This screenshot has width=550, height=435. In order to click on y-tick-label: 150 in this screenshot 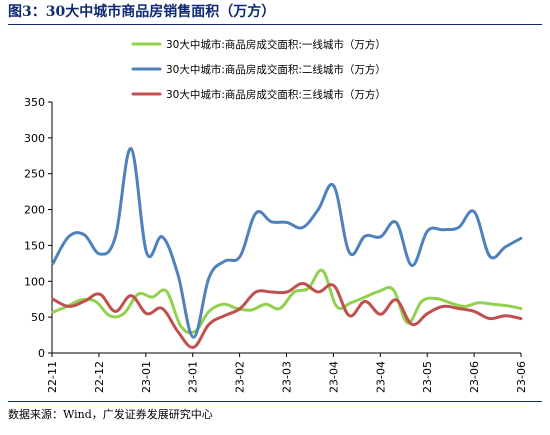, I will do `click(34, 245)`.